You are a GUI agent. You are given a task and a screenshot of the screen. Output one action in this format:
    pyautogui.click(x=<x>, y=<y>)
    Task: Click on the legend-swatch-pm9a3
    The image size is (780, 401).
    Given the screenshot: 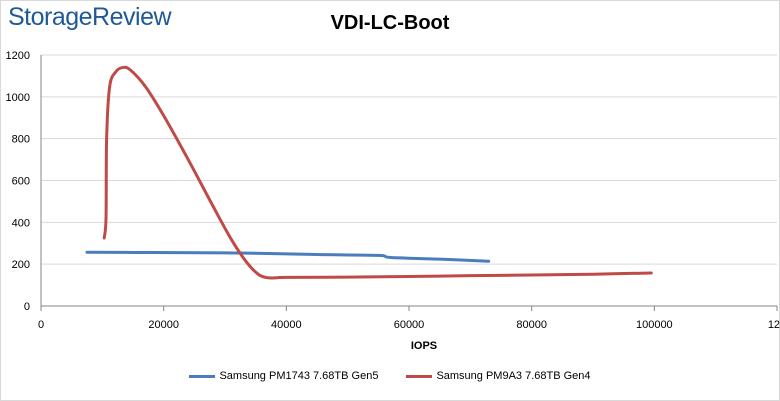 What is the action you would take?
    pyautogui.click(x=419, y=376)
    